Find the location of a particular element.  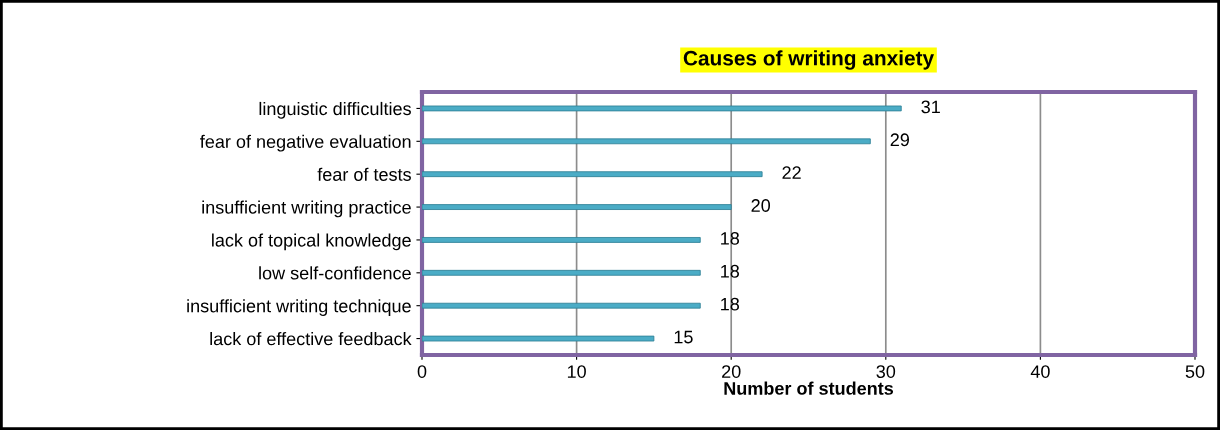

y-tick-label: lack of topical knowledge is located at coordinates (311, 242).